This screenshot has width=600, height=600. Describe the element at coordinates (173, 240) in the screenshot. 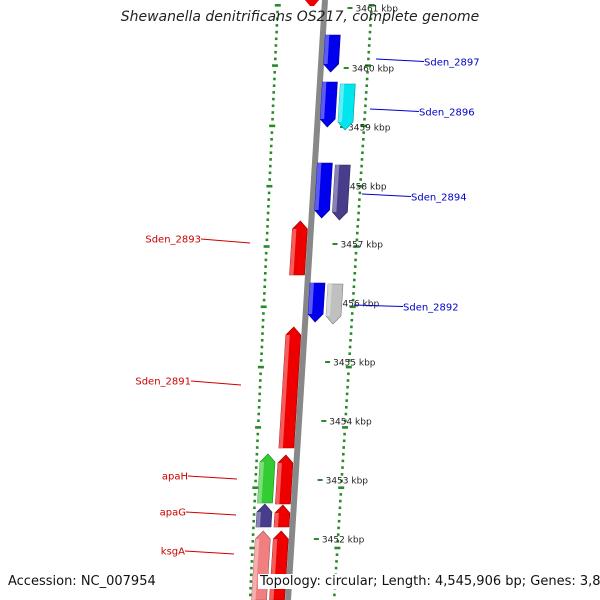

I see `gene-label: Sden_2893` at that location.